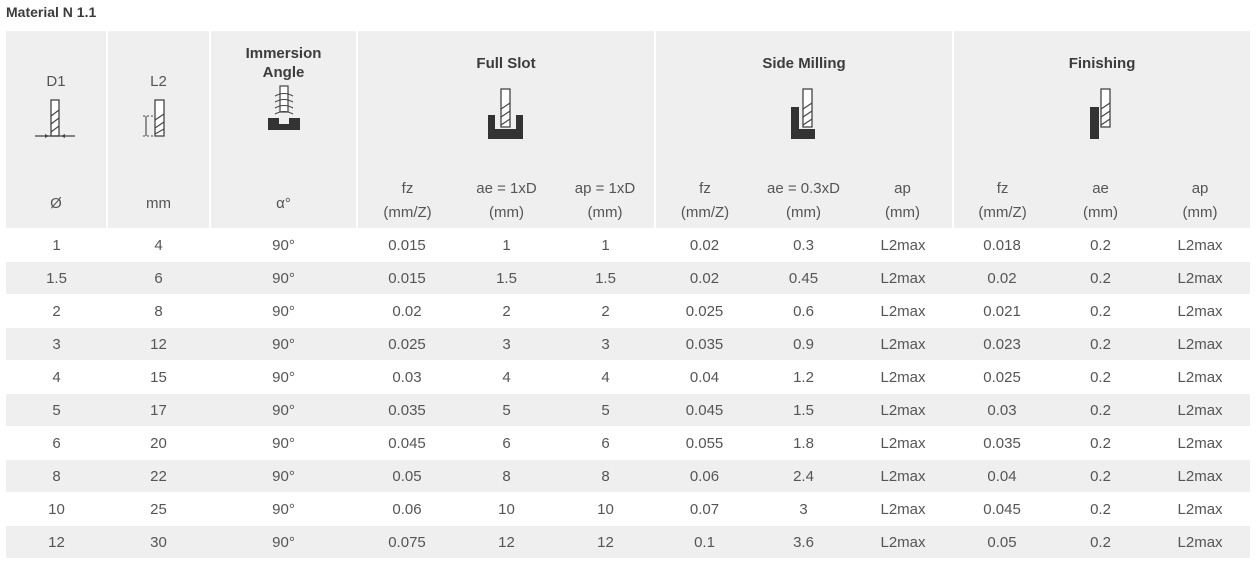 Image resolution: width=1260 pixels, height=572 pixels. What do you see at coordinates (1002, 201) in the screenshot?
I see `subheader-finishing-fz: fz (mm/Z)` at bounding box center [1002, 201].